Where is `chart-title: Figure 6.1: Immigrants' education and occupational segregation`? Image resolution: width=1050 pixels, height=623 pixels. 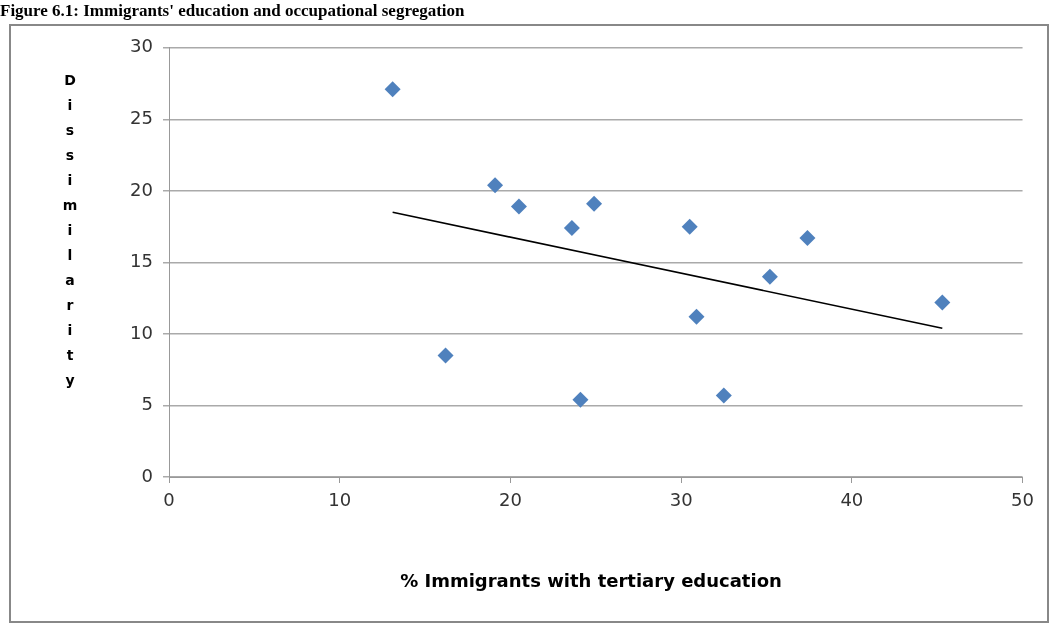
chart-title: Figure 6.1: Immigrants' education and occupational segregation is located at coordinates (232, 11).